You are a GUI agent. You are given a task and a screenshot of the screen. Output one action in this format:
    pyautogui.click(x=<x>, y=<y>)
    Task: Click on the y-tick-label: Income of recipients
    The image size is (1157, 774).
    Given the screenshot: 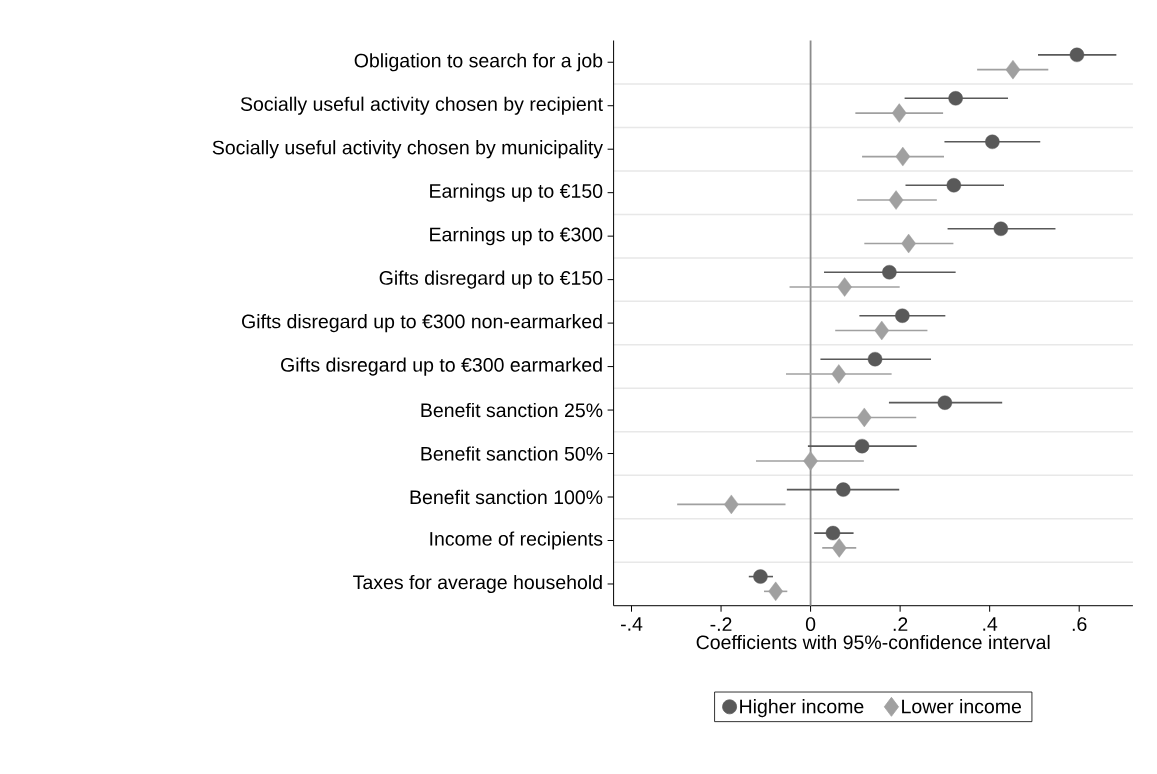 What is the action you would take?
    pyautogui.click(x=516, y=540)
    